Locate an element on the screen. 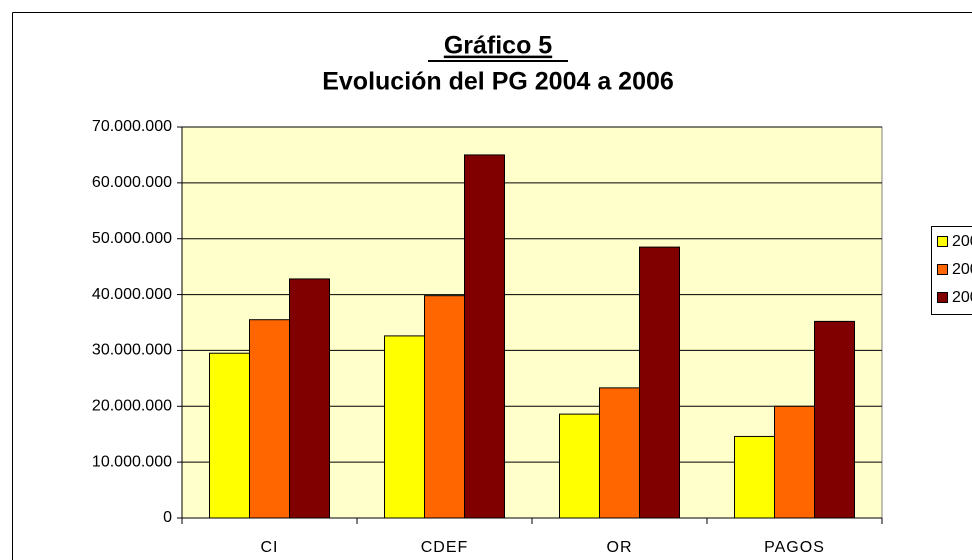 This screenshot has width=972, height=560. x-tick-label: CDEF is located at coordinates (445, 547).